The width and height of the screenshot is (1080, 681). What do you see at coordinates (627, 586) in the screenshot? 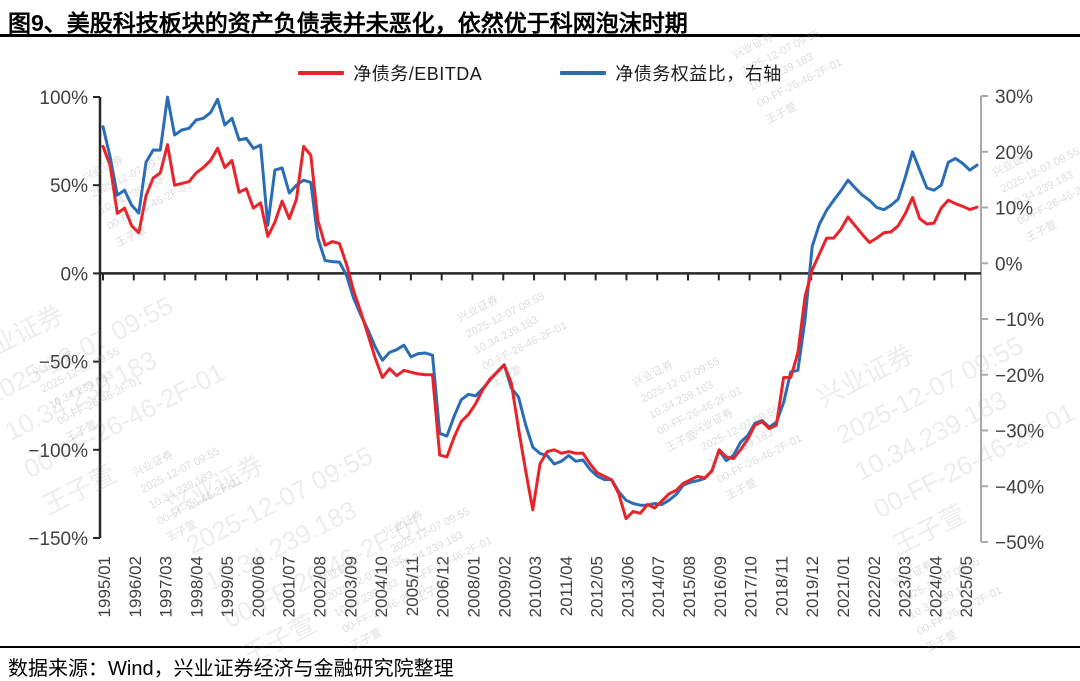
I see `x-axis-tick-label: 2013/06` at bounding box center [627, 586].